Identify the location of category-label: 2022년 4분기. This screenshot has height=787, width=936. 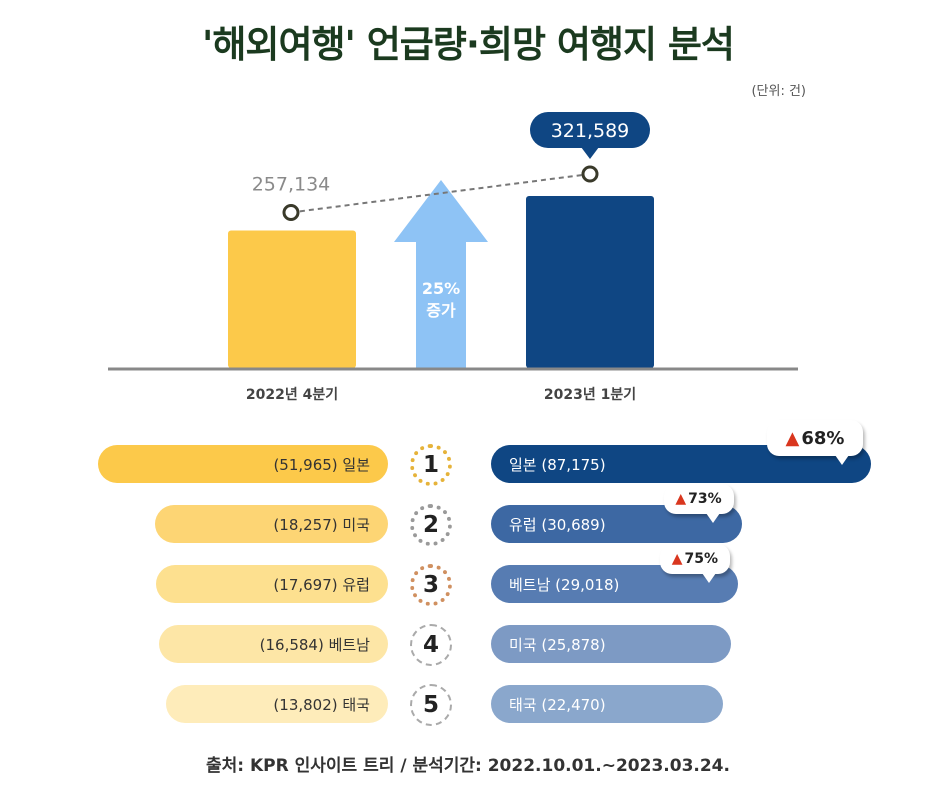
(292, 395).